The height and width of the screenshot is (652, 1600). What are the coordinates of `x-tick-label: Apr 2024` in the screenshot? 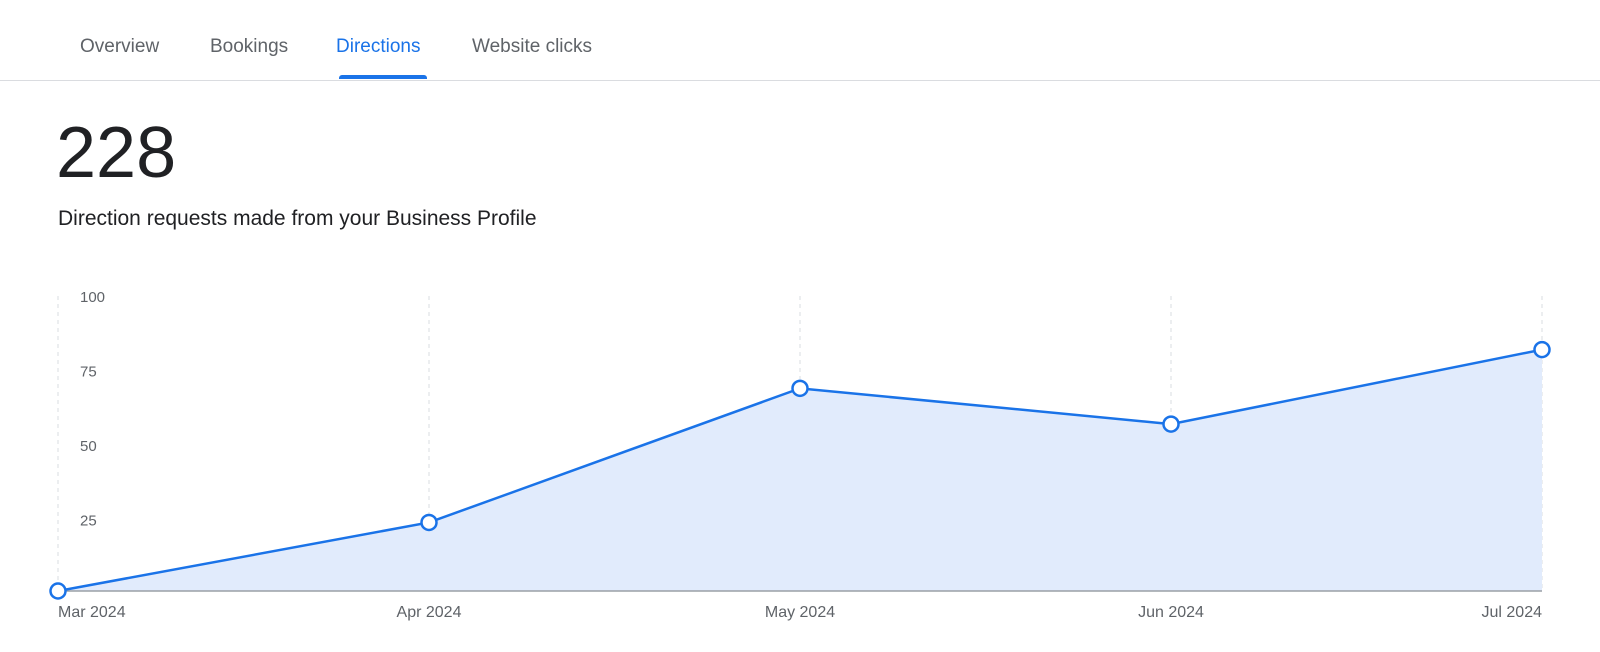 It's located at (429, 612).